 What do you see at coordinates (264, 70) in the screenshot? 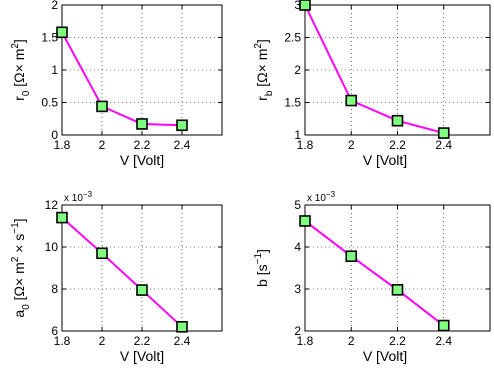
I see `y-axis-label: rb [Ω× m2]` at bounding box center [264, 70].